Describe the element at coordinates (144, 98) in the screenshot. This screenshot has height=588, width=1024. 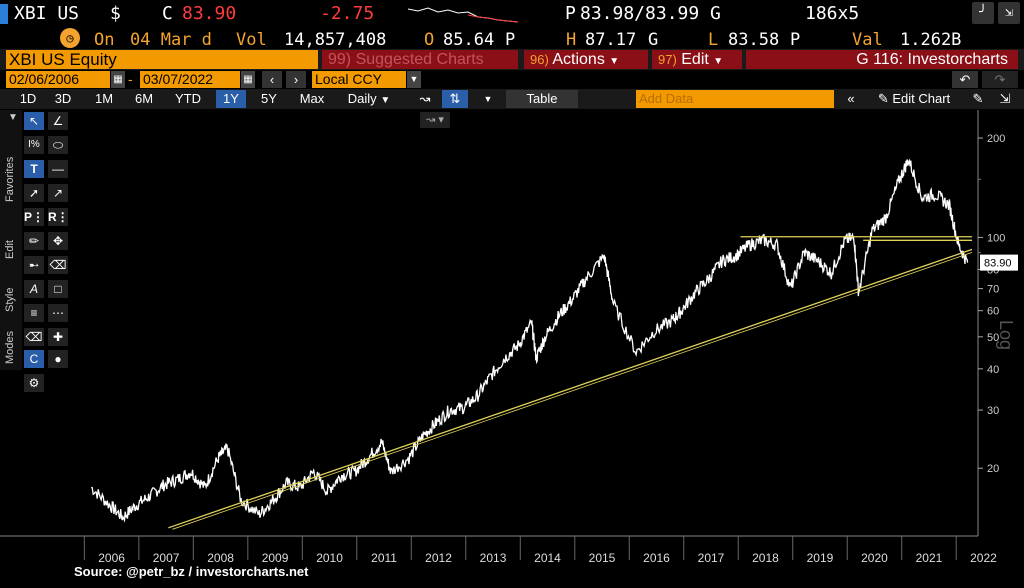
I see `period-button-6m: 6M` at that location.